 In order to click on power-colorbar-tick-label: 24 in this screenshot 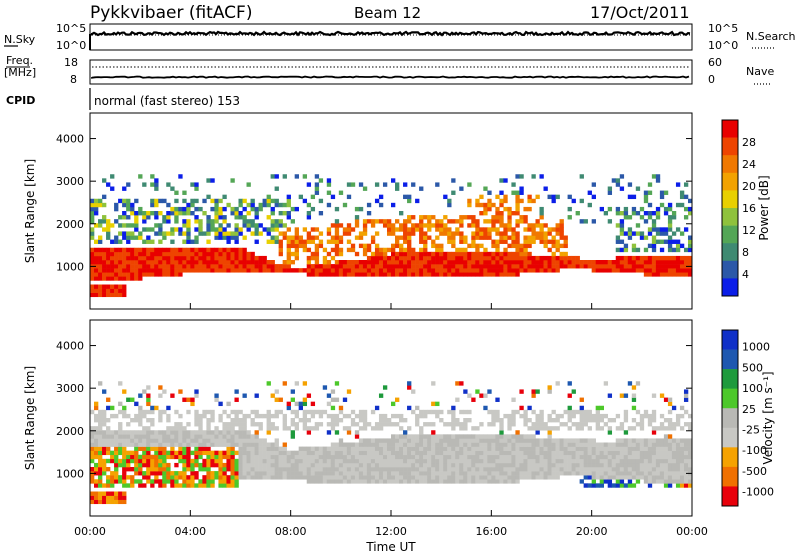, I will do `click(749, 164)`.